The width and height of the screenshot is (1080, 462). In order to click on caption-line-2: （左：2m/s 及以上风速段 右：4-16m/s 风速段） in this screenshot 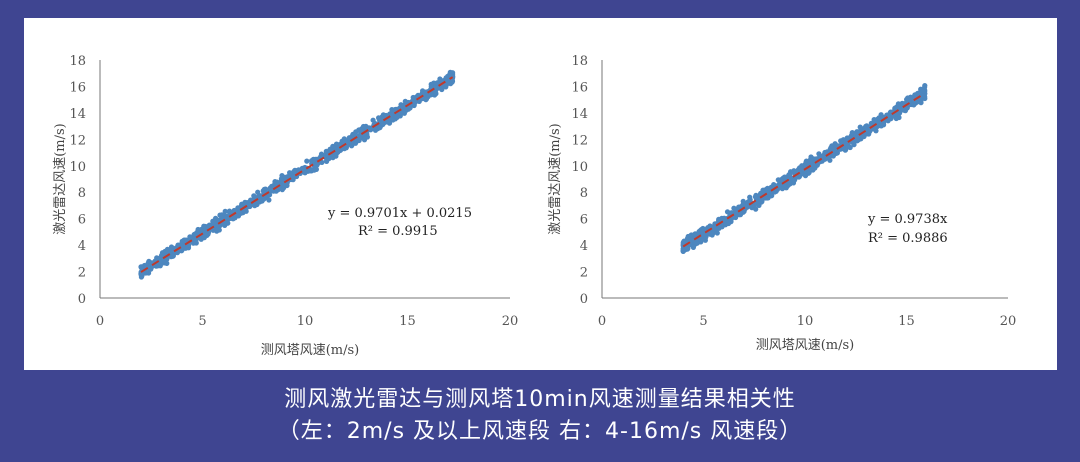, I will do `click(540, 431)`.